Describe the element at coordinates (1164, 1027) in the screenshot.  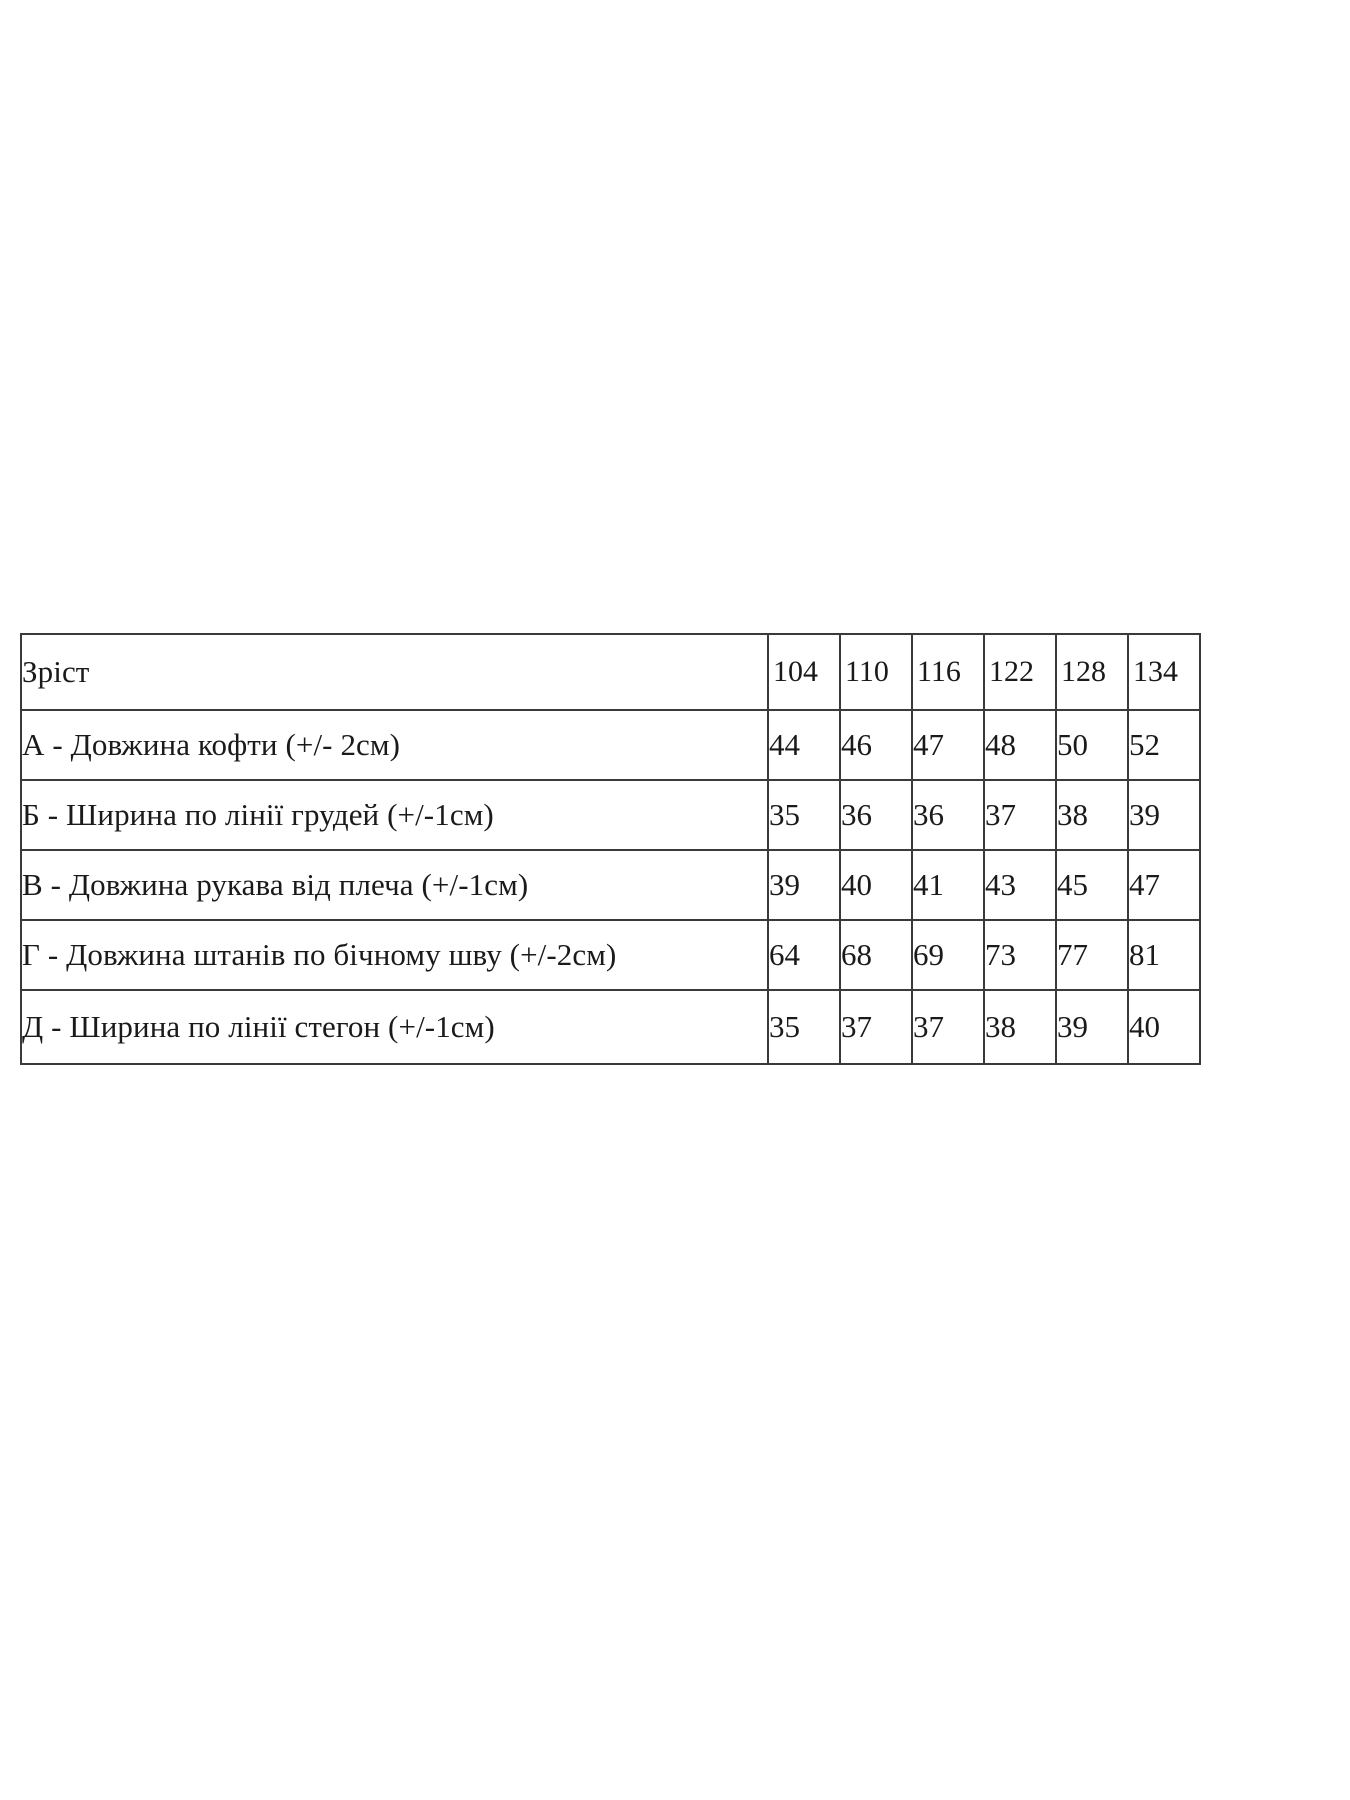
I see `cell-d-134: 40` at that location.